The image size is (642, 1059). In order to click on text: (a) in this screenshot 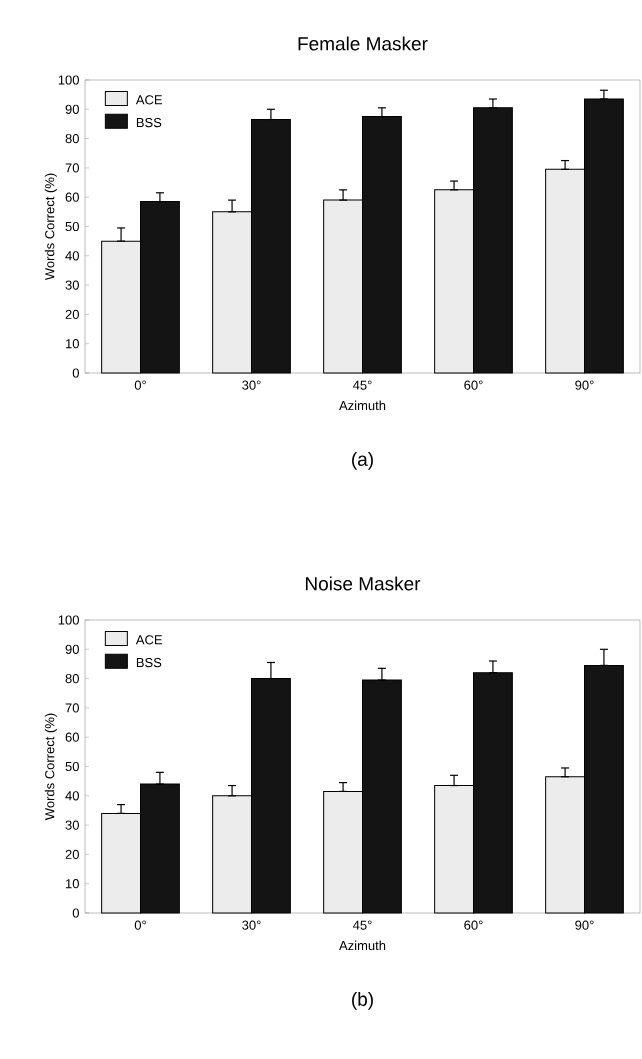, I will do `click(362, 461)`.